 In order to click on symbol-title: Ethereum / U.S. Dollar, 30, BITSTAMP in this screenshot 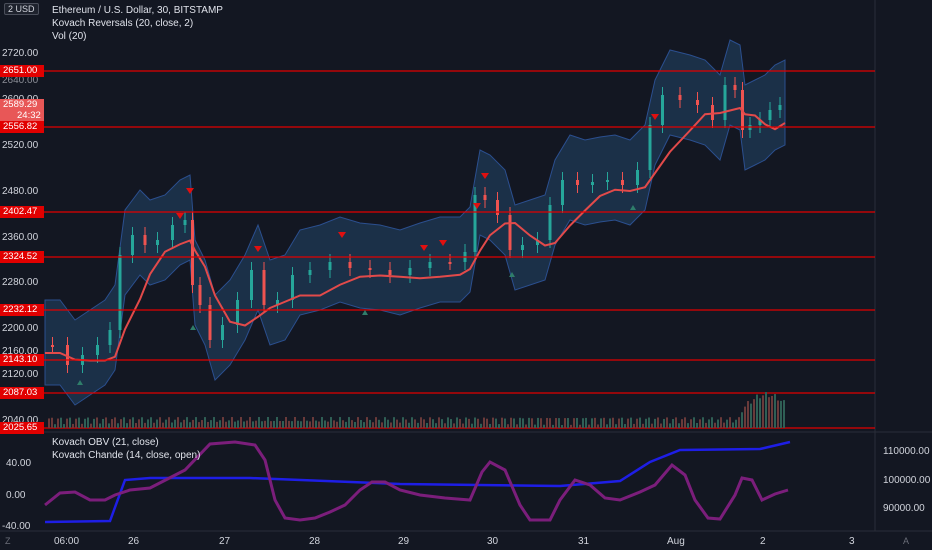, I will do `click(137, 10)`.